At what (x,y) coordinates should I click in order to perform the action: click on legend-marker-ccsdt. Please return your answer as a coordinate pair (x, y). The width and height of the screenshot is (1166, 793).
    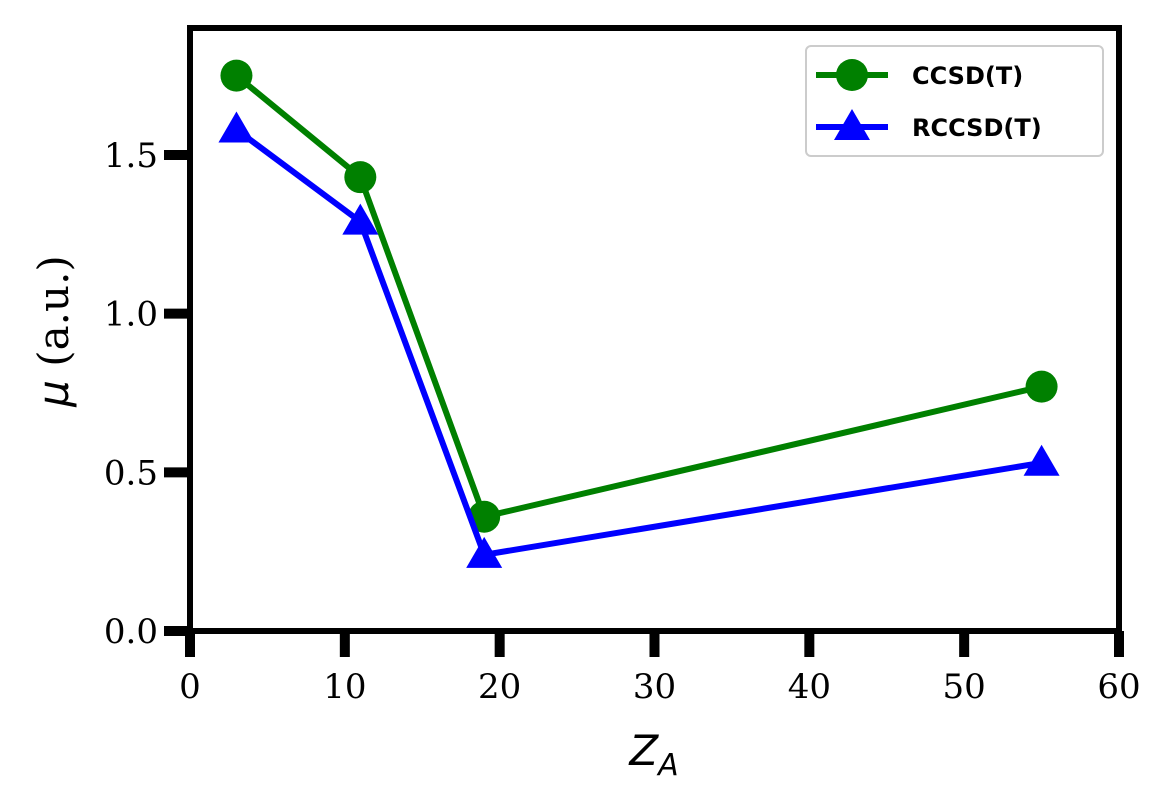
    Looking at the image, I should click on (852, 75).